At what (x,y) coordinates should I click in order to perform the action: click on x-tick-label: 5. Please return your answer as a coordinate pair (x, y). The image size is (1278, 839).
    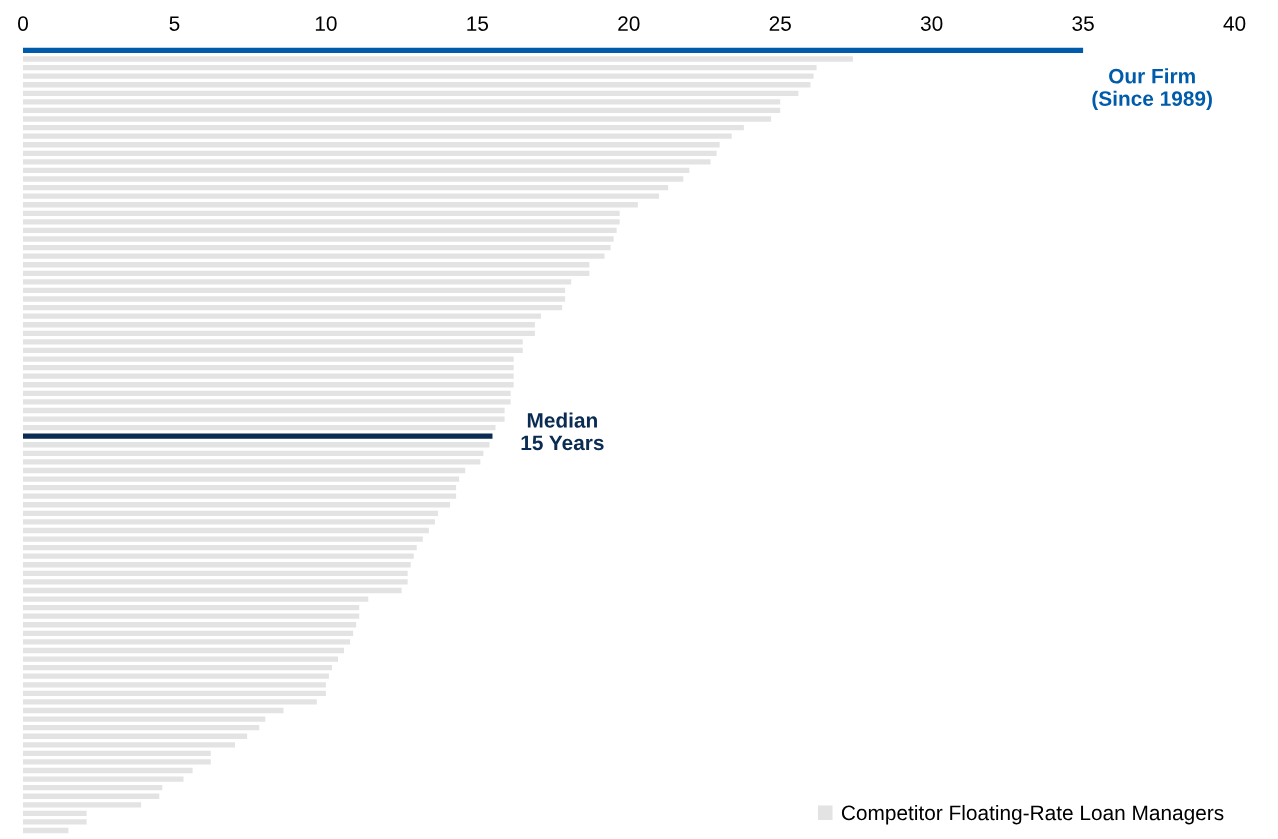
    Looking at the image, I should click on (174, 23).